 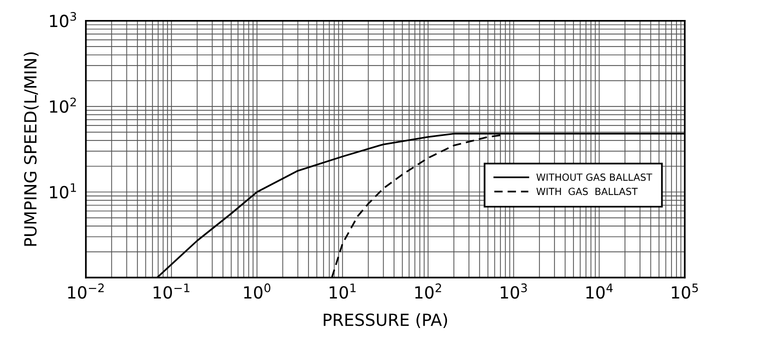 What do you see at coordinates (587, 192) in the screenshot?
I see `legend-label: WITH GAS BALLAST` at bounding box center [587, 192].